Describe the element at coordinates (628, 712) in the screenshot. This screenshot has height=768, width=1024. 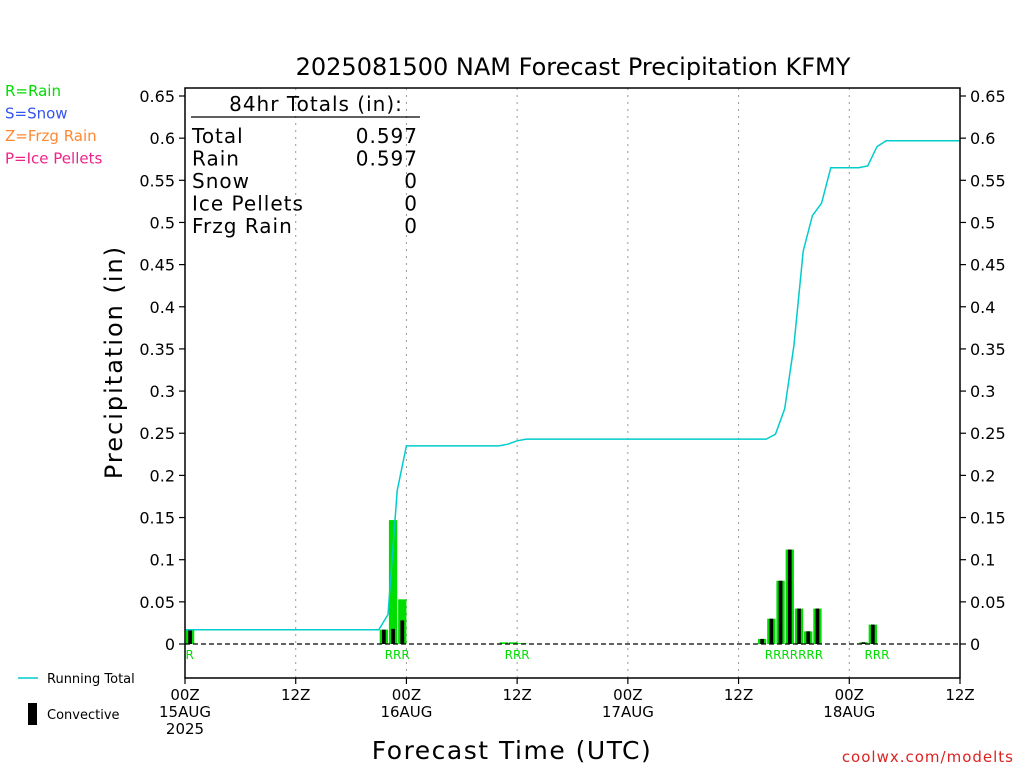
I see `x-tick-label: 17AUG` at that location.